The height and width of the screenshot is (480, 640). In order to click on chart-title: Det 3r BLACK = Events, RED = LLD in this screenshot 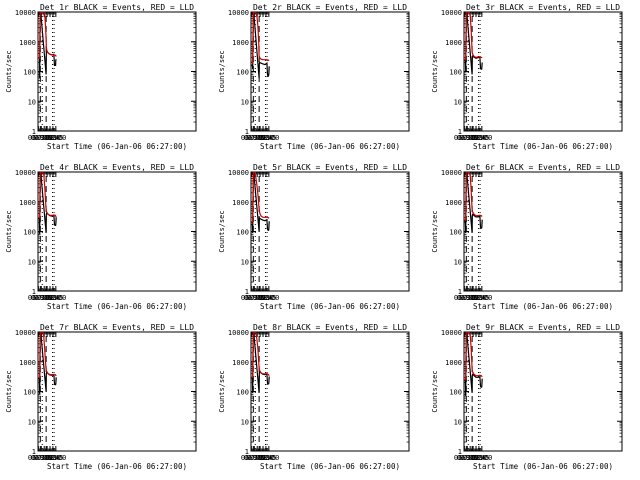, I will do `click(543, 7)`.